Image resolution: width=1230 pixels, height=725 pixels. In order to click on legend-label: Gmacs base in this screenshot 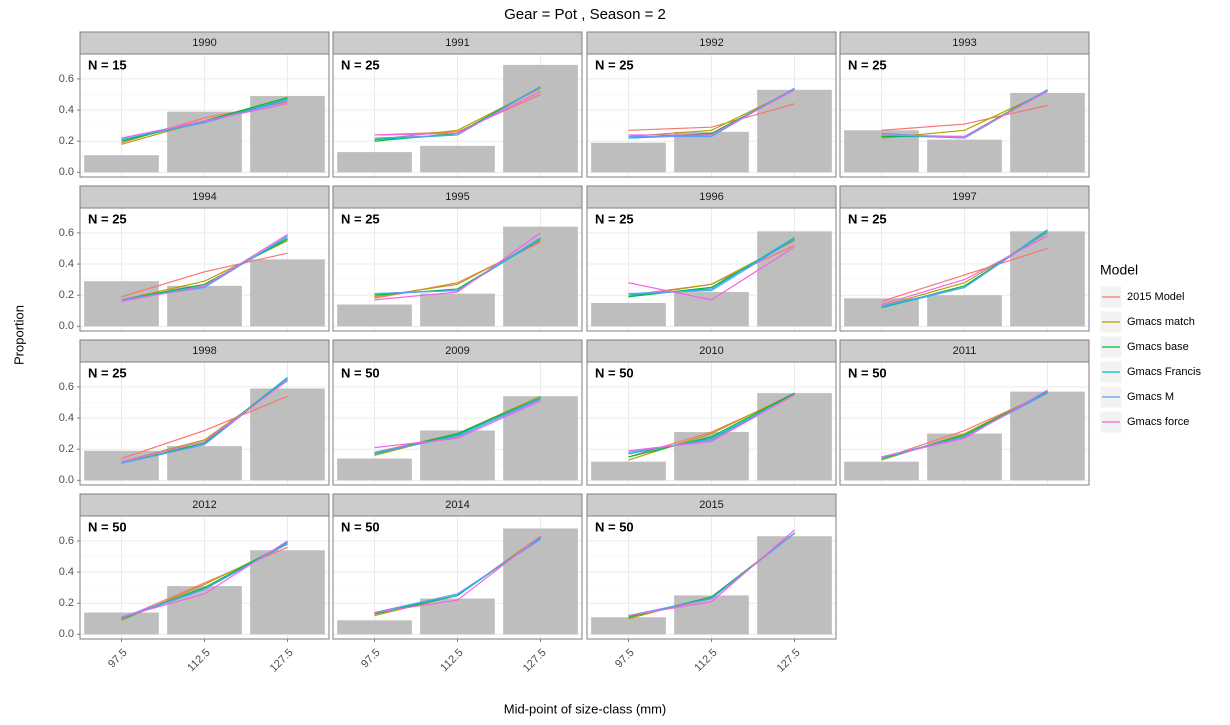, I will do `click(1158, 347)`.